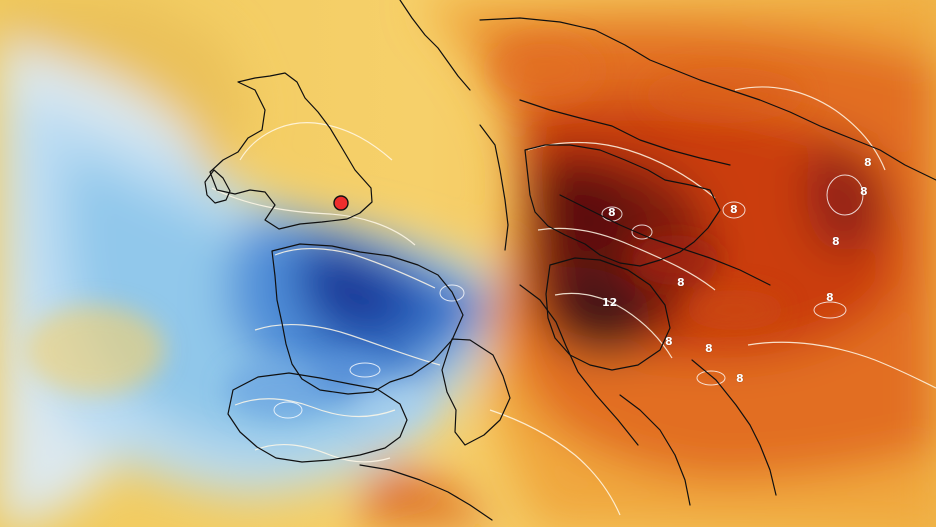 The height and width of the screenshot is (527, 936). What do you see at coordinates (95, 350) in the screenshot?
I see `atlantic-warm-tongue` at bounding box center [95, 350].